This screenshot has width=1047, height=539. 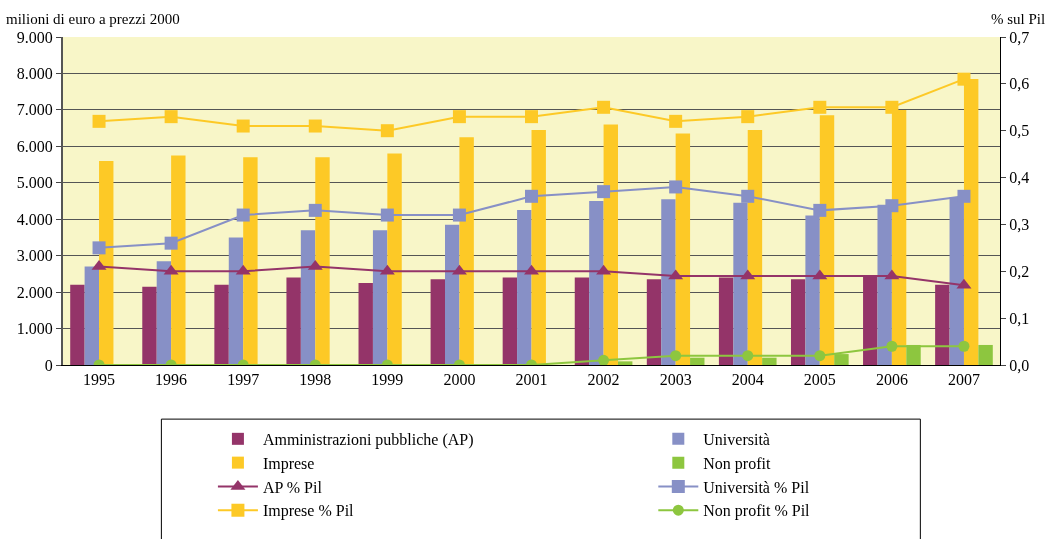 I want to click on y-axis-title: milioni di euro a prezzi 2000, so click(x=93, y=19).